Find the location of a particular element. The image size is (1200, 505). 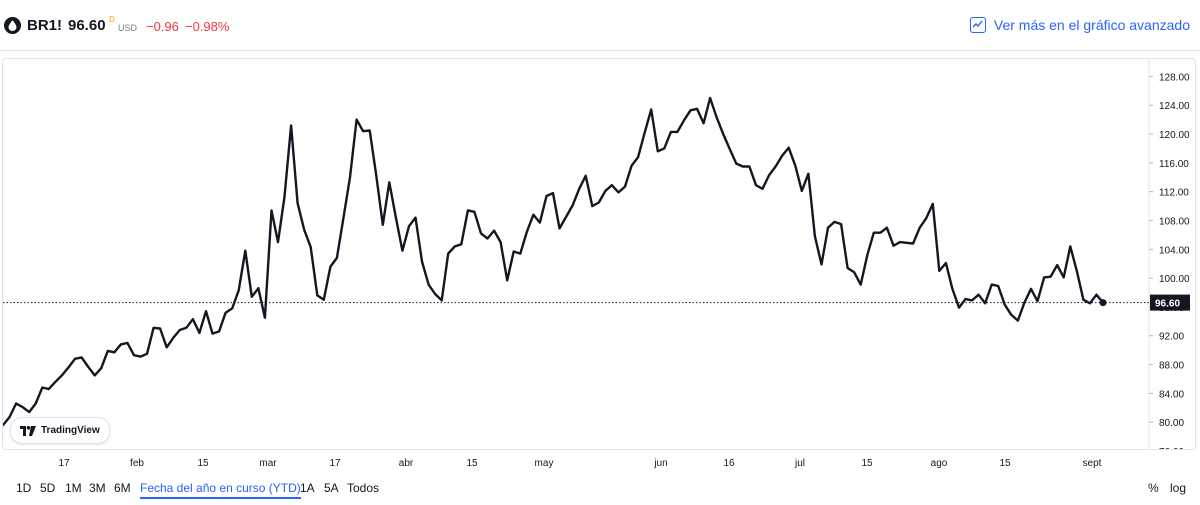

tradingview-badge: TradingView is located at coordinates (60, 430).